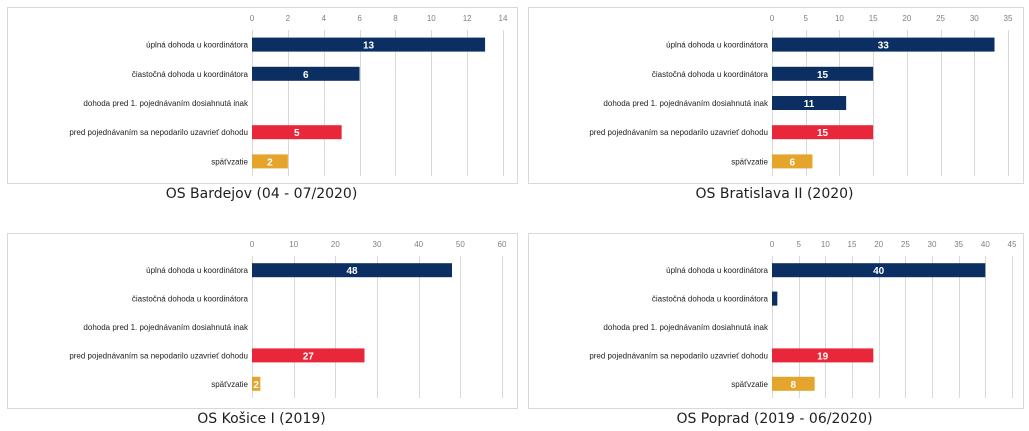 The image size is (1029, 431). I want to click on tick-label: 12, so click(467, 18).